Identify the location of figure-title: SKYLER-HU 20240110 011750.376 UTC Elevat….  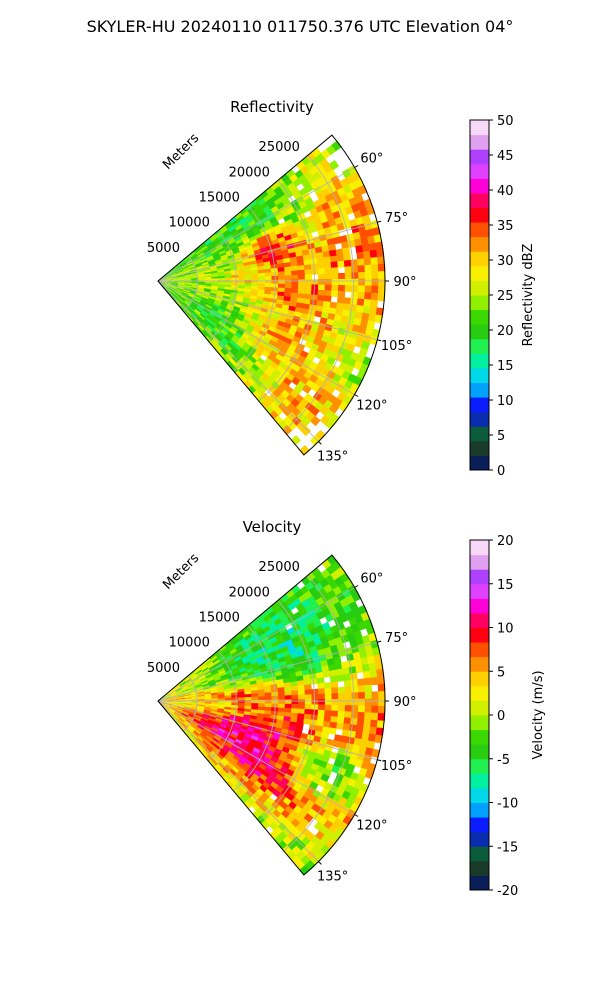
(300, 26).